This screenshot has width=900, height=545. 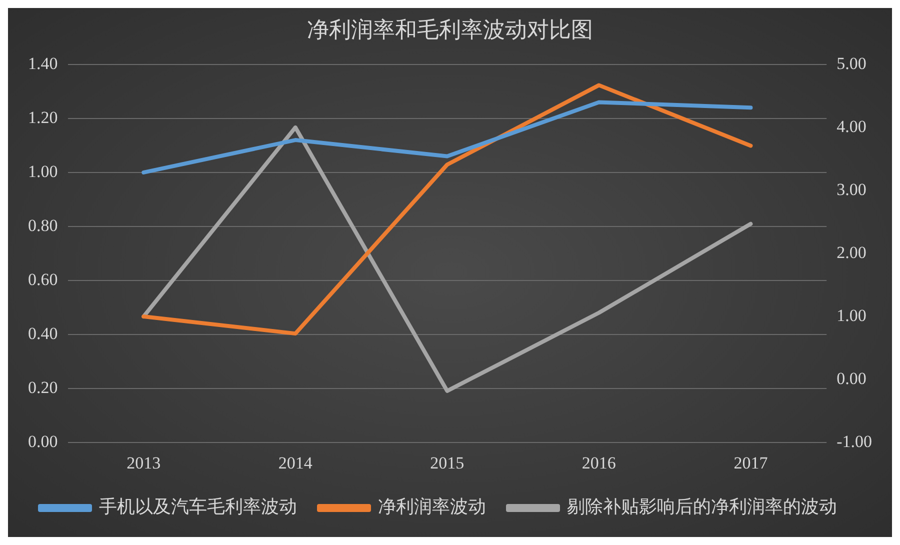 I want to click on x-tick-label: 2017, so click(x=751, y=462).